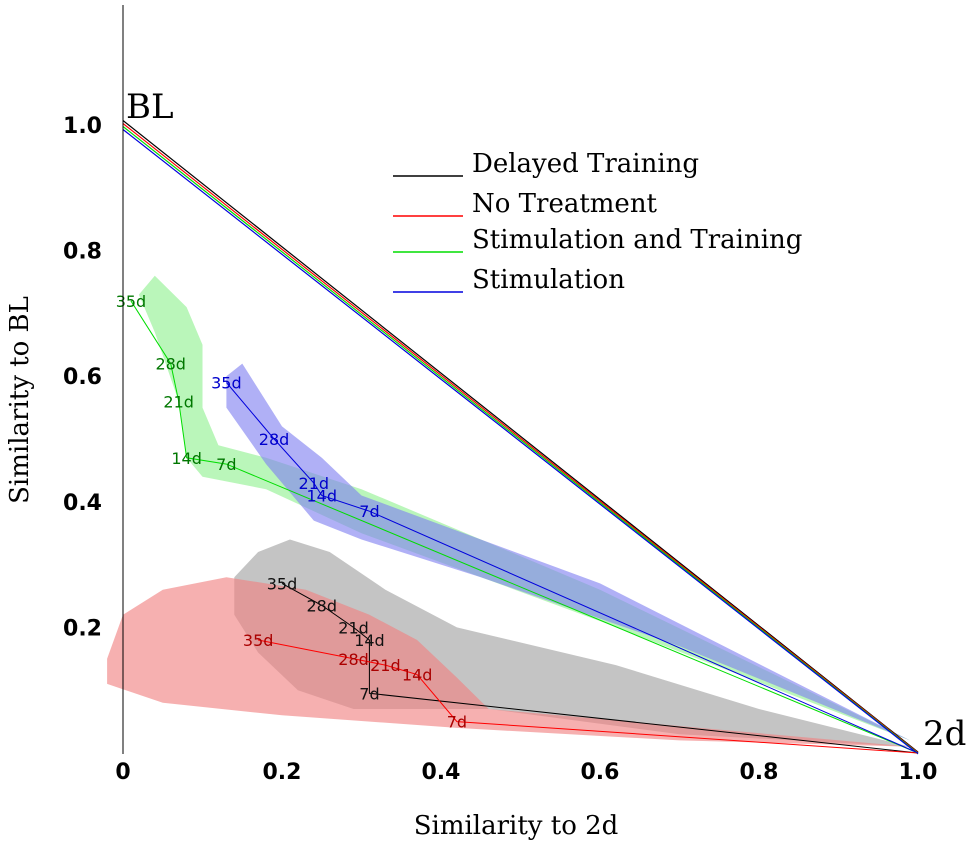 Image resolution: width=973 pixels, height=850 pixels. Describe the element at coordinates (417, 675) in the screenshot. I see `no-treatment-point-14d: 14d` at that location.